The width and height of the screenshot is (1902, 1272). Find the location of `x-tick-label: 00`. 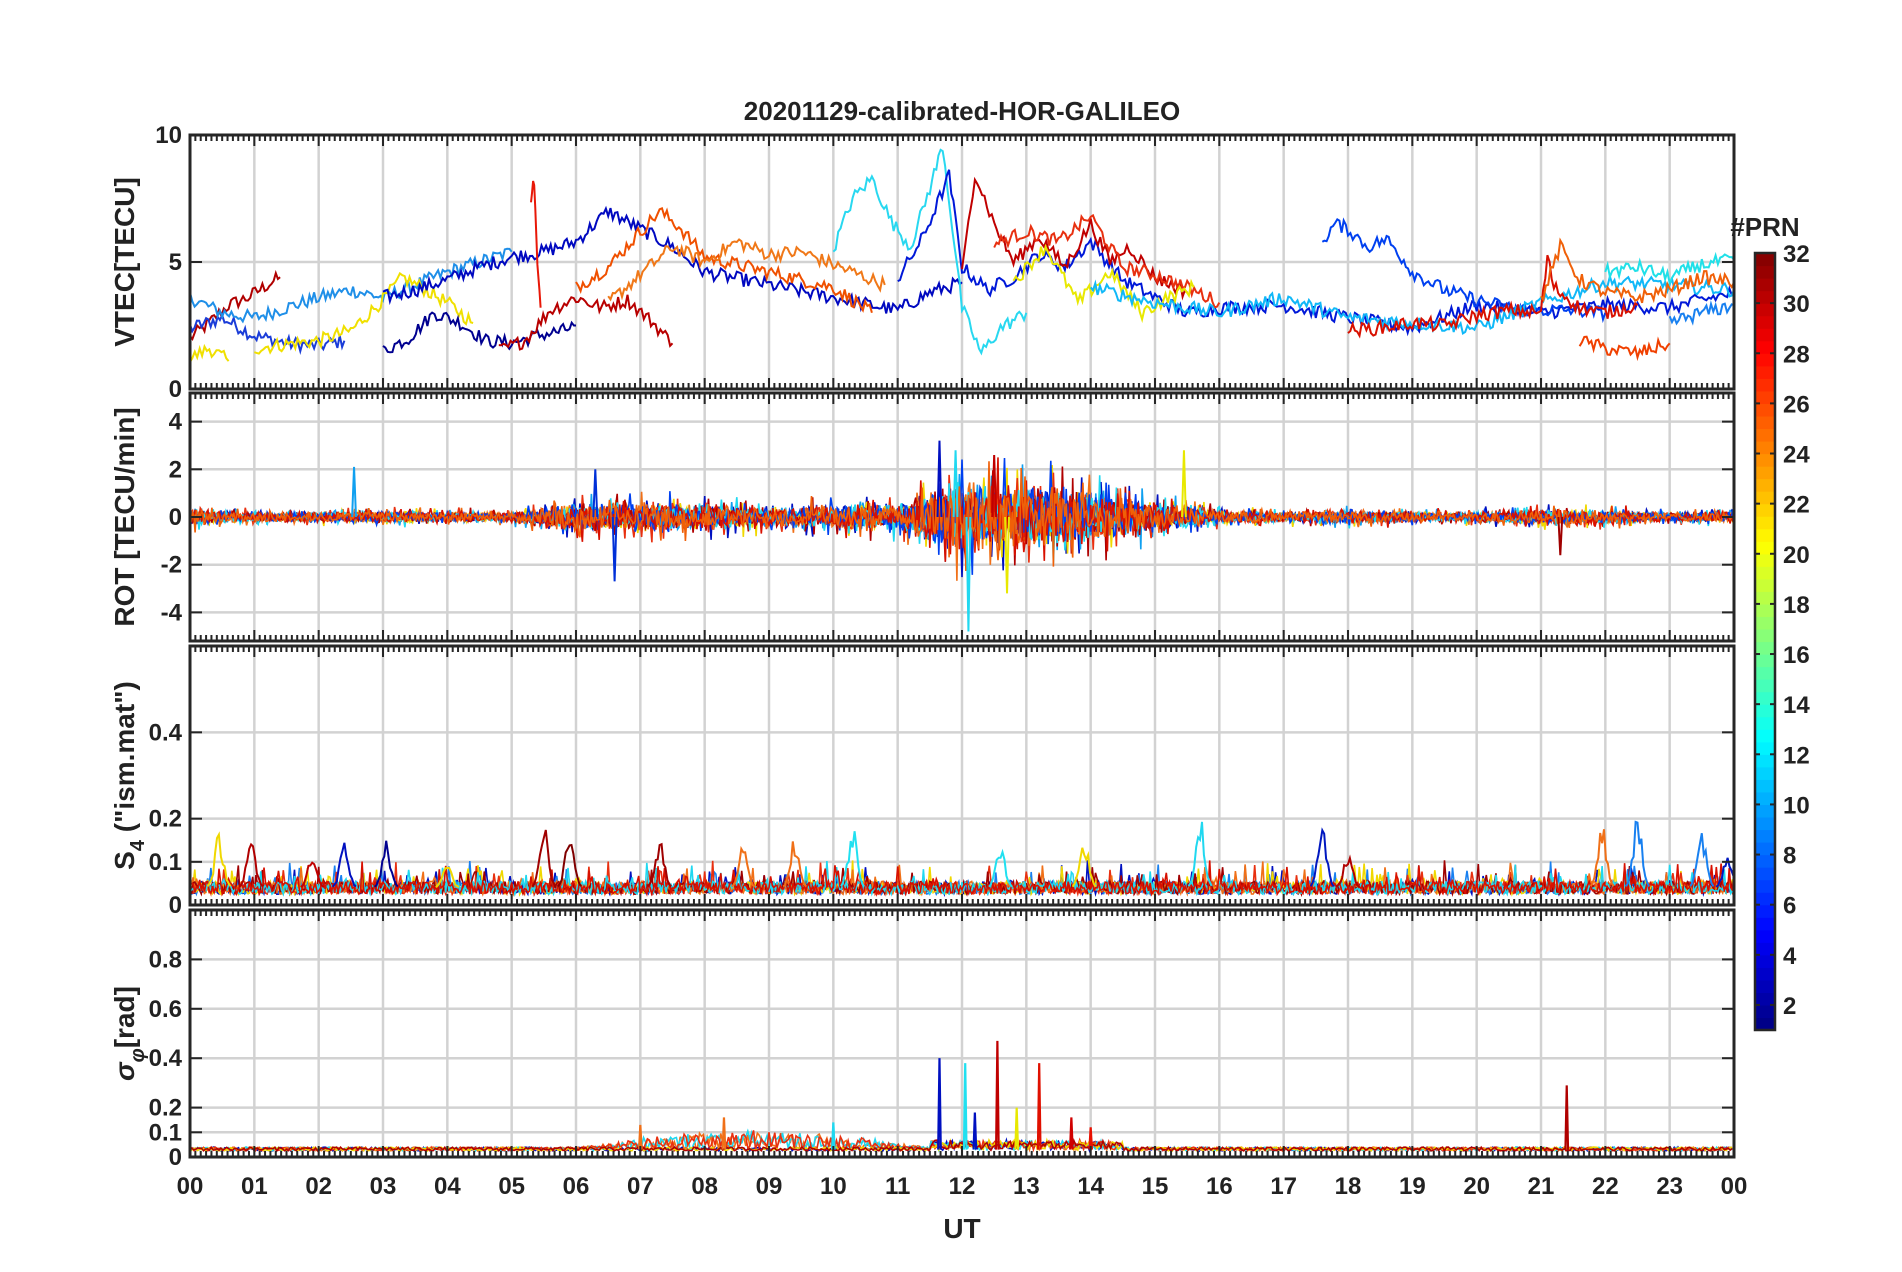

x-tick-label: 00 is located at coordinates (1734, 1186).